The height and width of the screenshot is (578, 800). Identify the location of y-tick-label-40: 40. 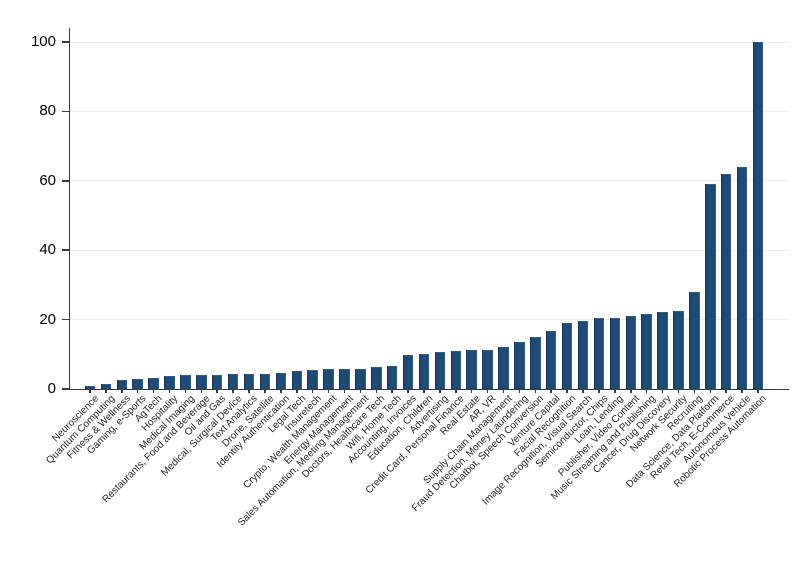
(47, 250).